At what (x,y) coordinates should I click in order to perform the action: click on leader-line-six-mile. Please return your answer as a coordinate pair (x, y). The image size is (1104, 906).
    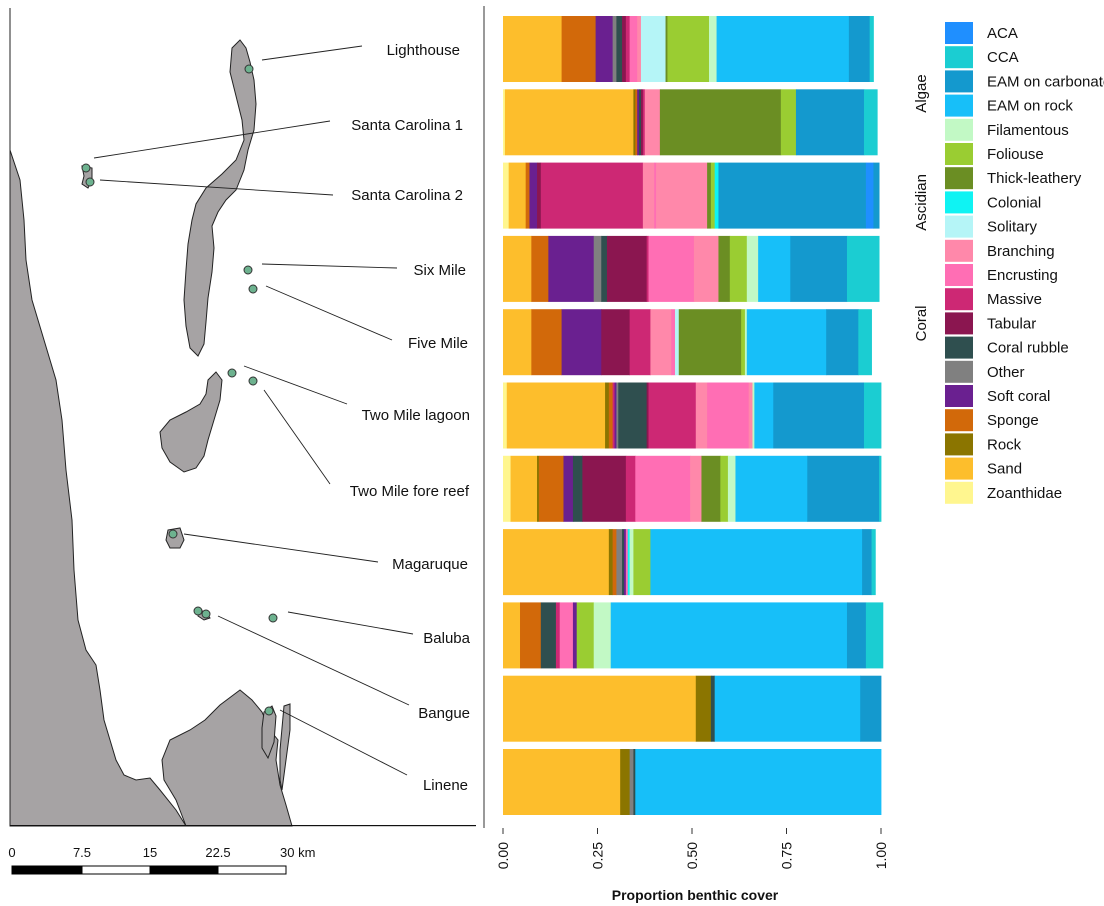
    Looking at the image, I should click on (329, 266).